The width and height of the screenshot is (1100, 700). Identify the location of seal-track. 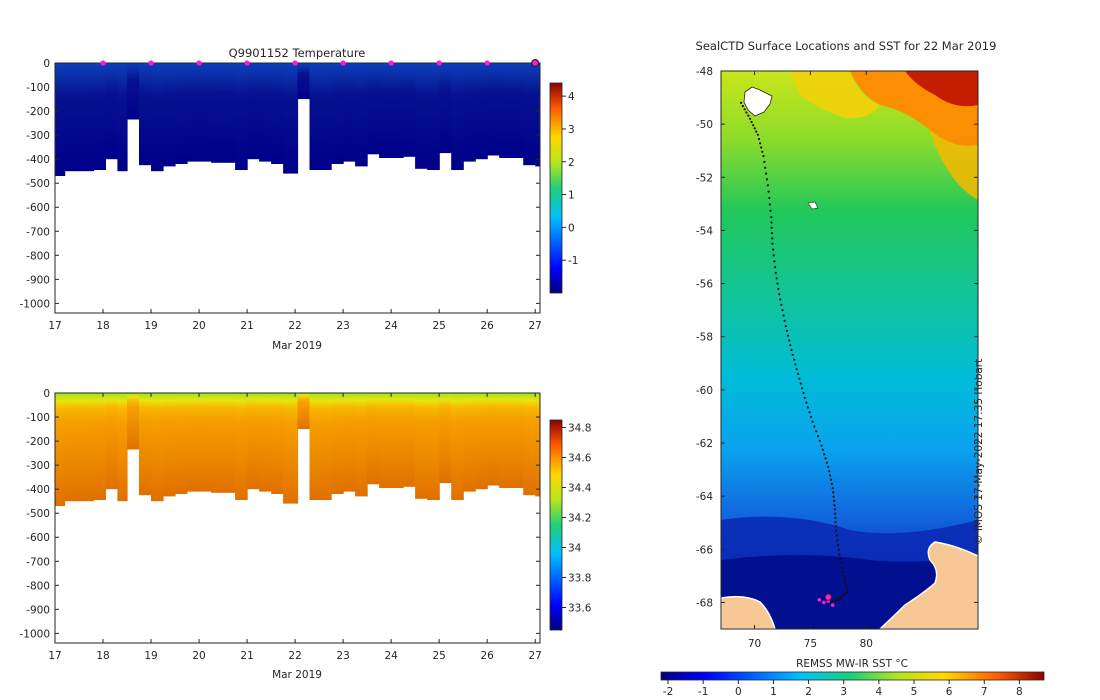
(794, 352).